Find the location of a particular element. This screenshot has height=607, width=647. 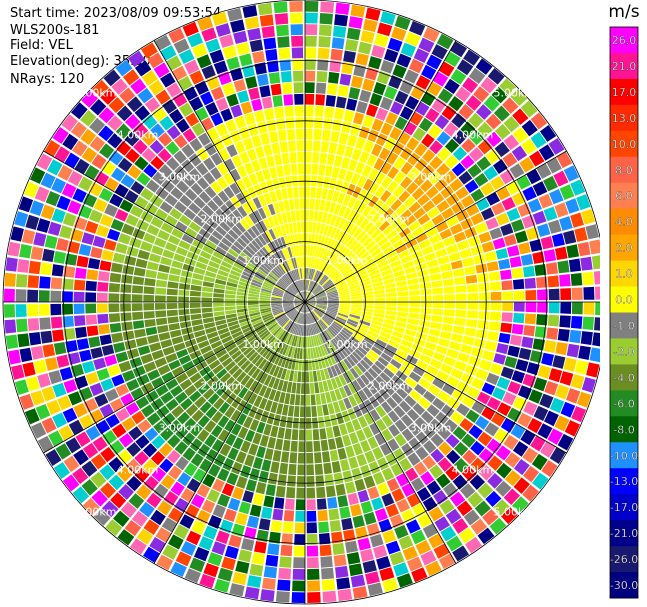

colorbar-tick-label: 4.0 is located at coordinates (624, 222).